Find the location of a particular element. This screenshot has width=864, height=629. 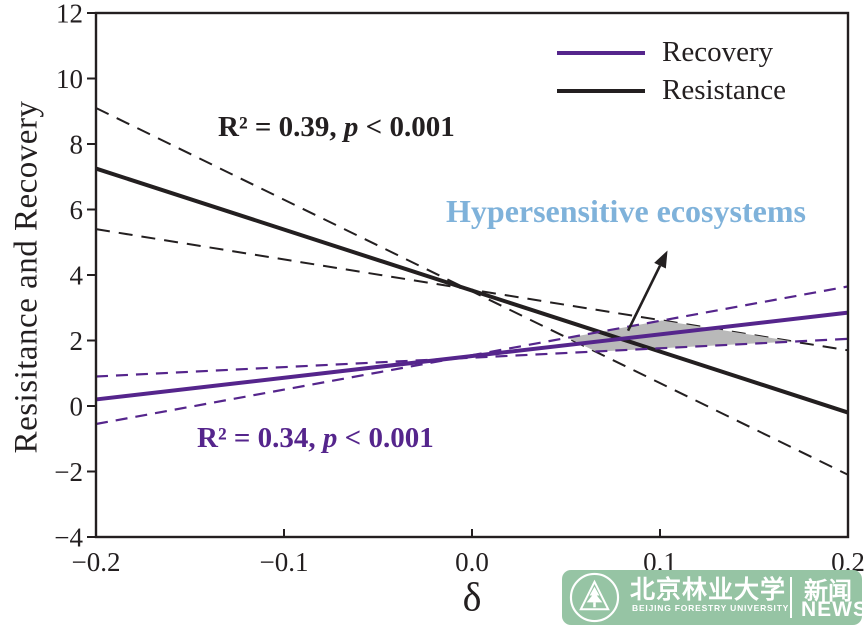

y-tick-label: 4 is located at coordinates (77, 276).